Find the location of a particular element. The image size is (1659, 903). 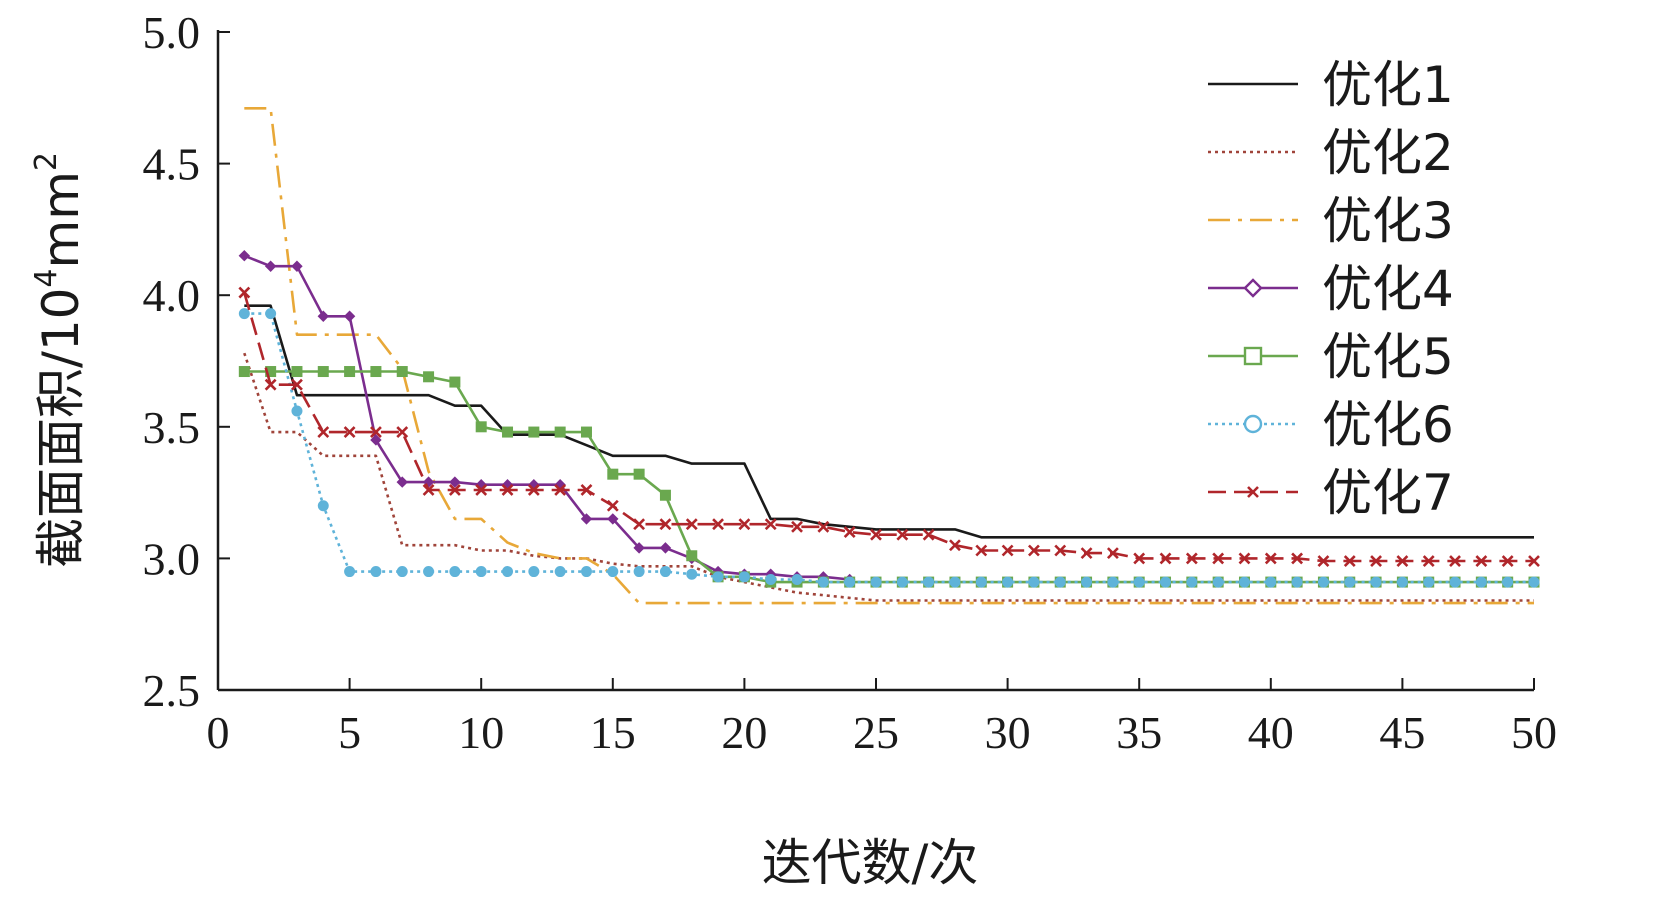

svg-text: 截面面积/104mm2 is located at coordinates (59, 360).